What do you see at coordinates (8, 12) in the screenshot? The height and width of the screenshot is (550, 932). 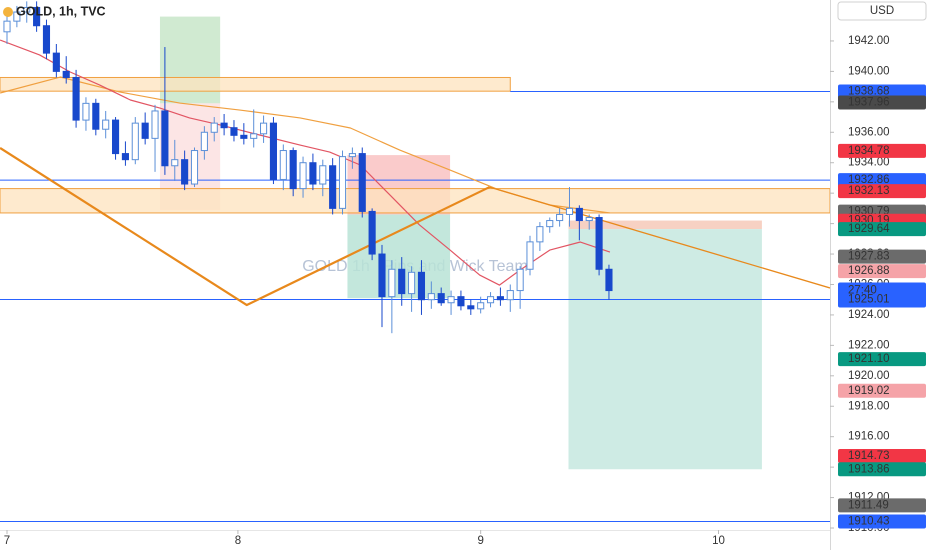 I see `symbol-icon` at bounding box center [8, 12].